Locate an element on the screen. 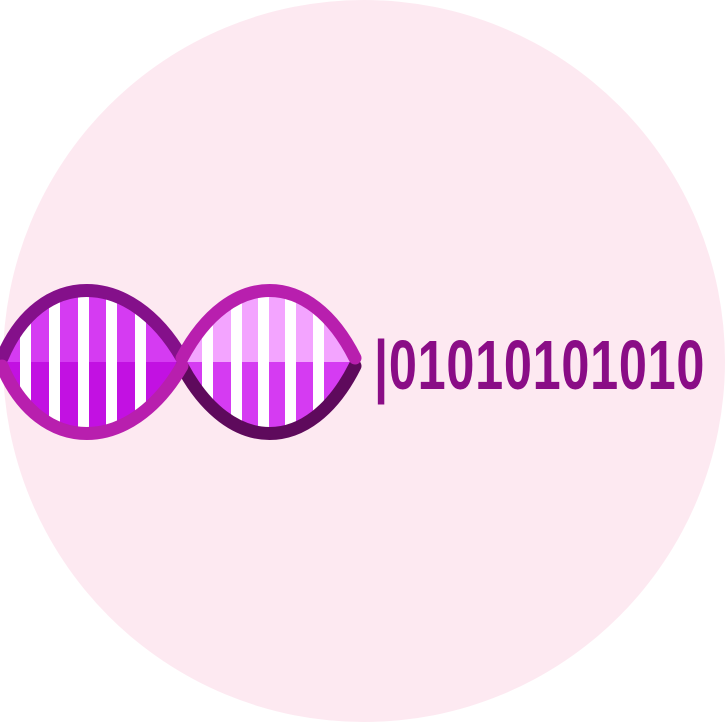  binary-code-text: |01010101010 is located at coordinates (540, 365).